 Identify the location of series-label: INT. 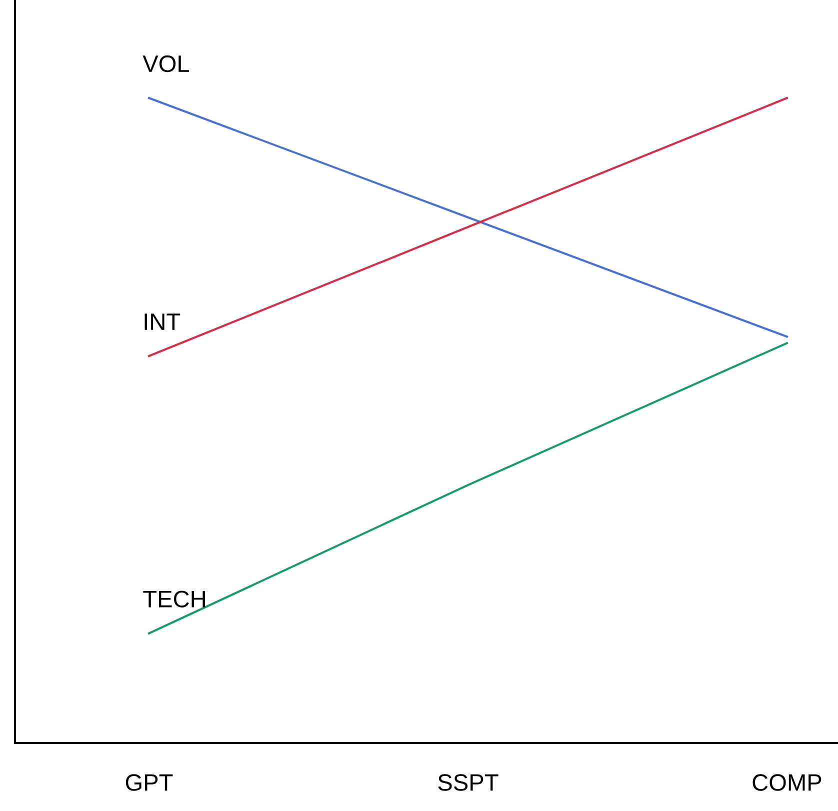
(162, 322).